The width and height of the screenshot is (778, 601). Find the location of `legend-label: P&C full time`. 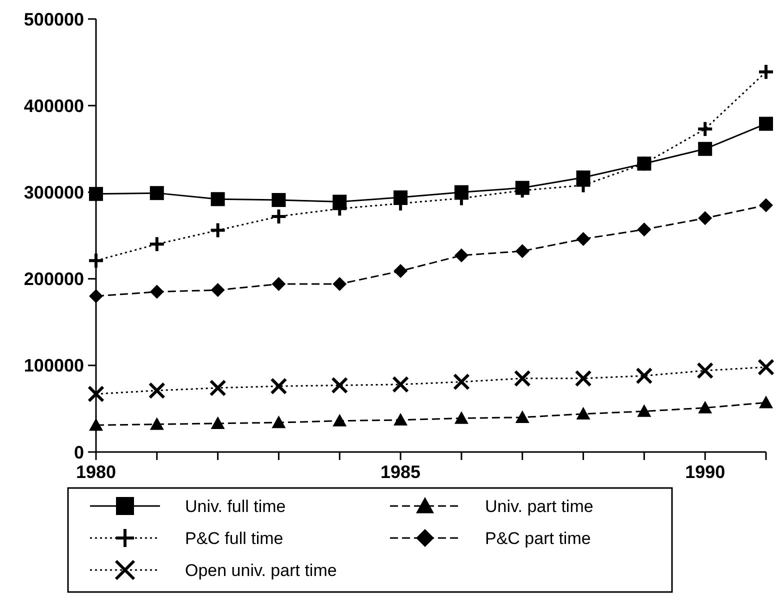

legend-label: P&C full time is located at coordinates (234, 538).